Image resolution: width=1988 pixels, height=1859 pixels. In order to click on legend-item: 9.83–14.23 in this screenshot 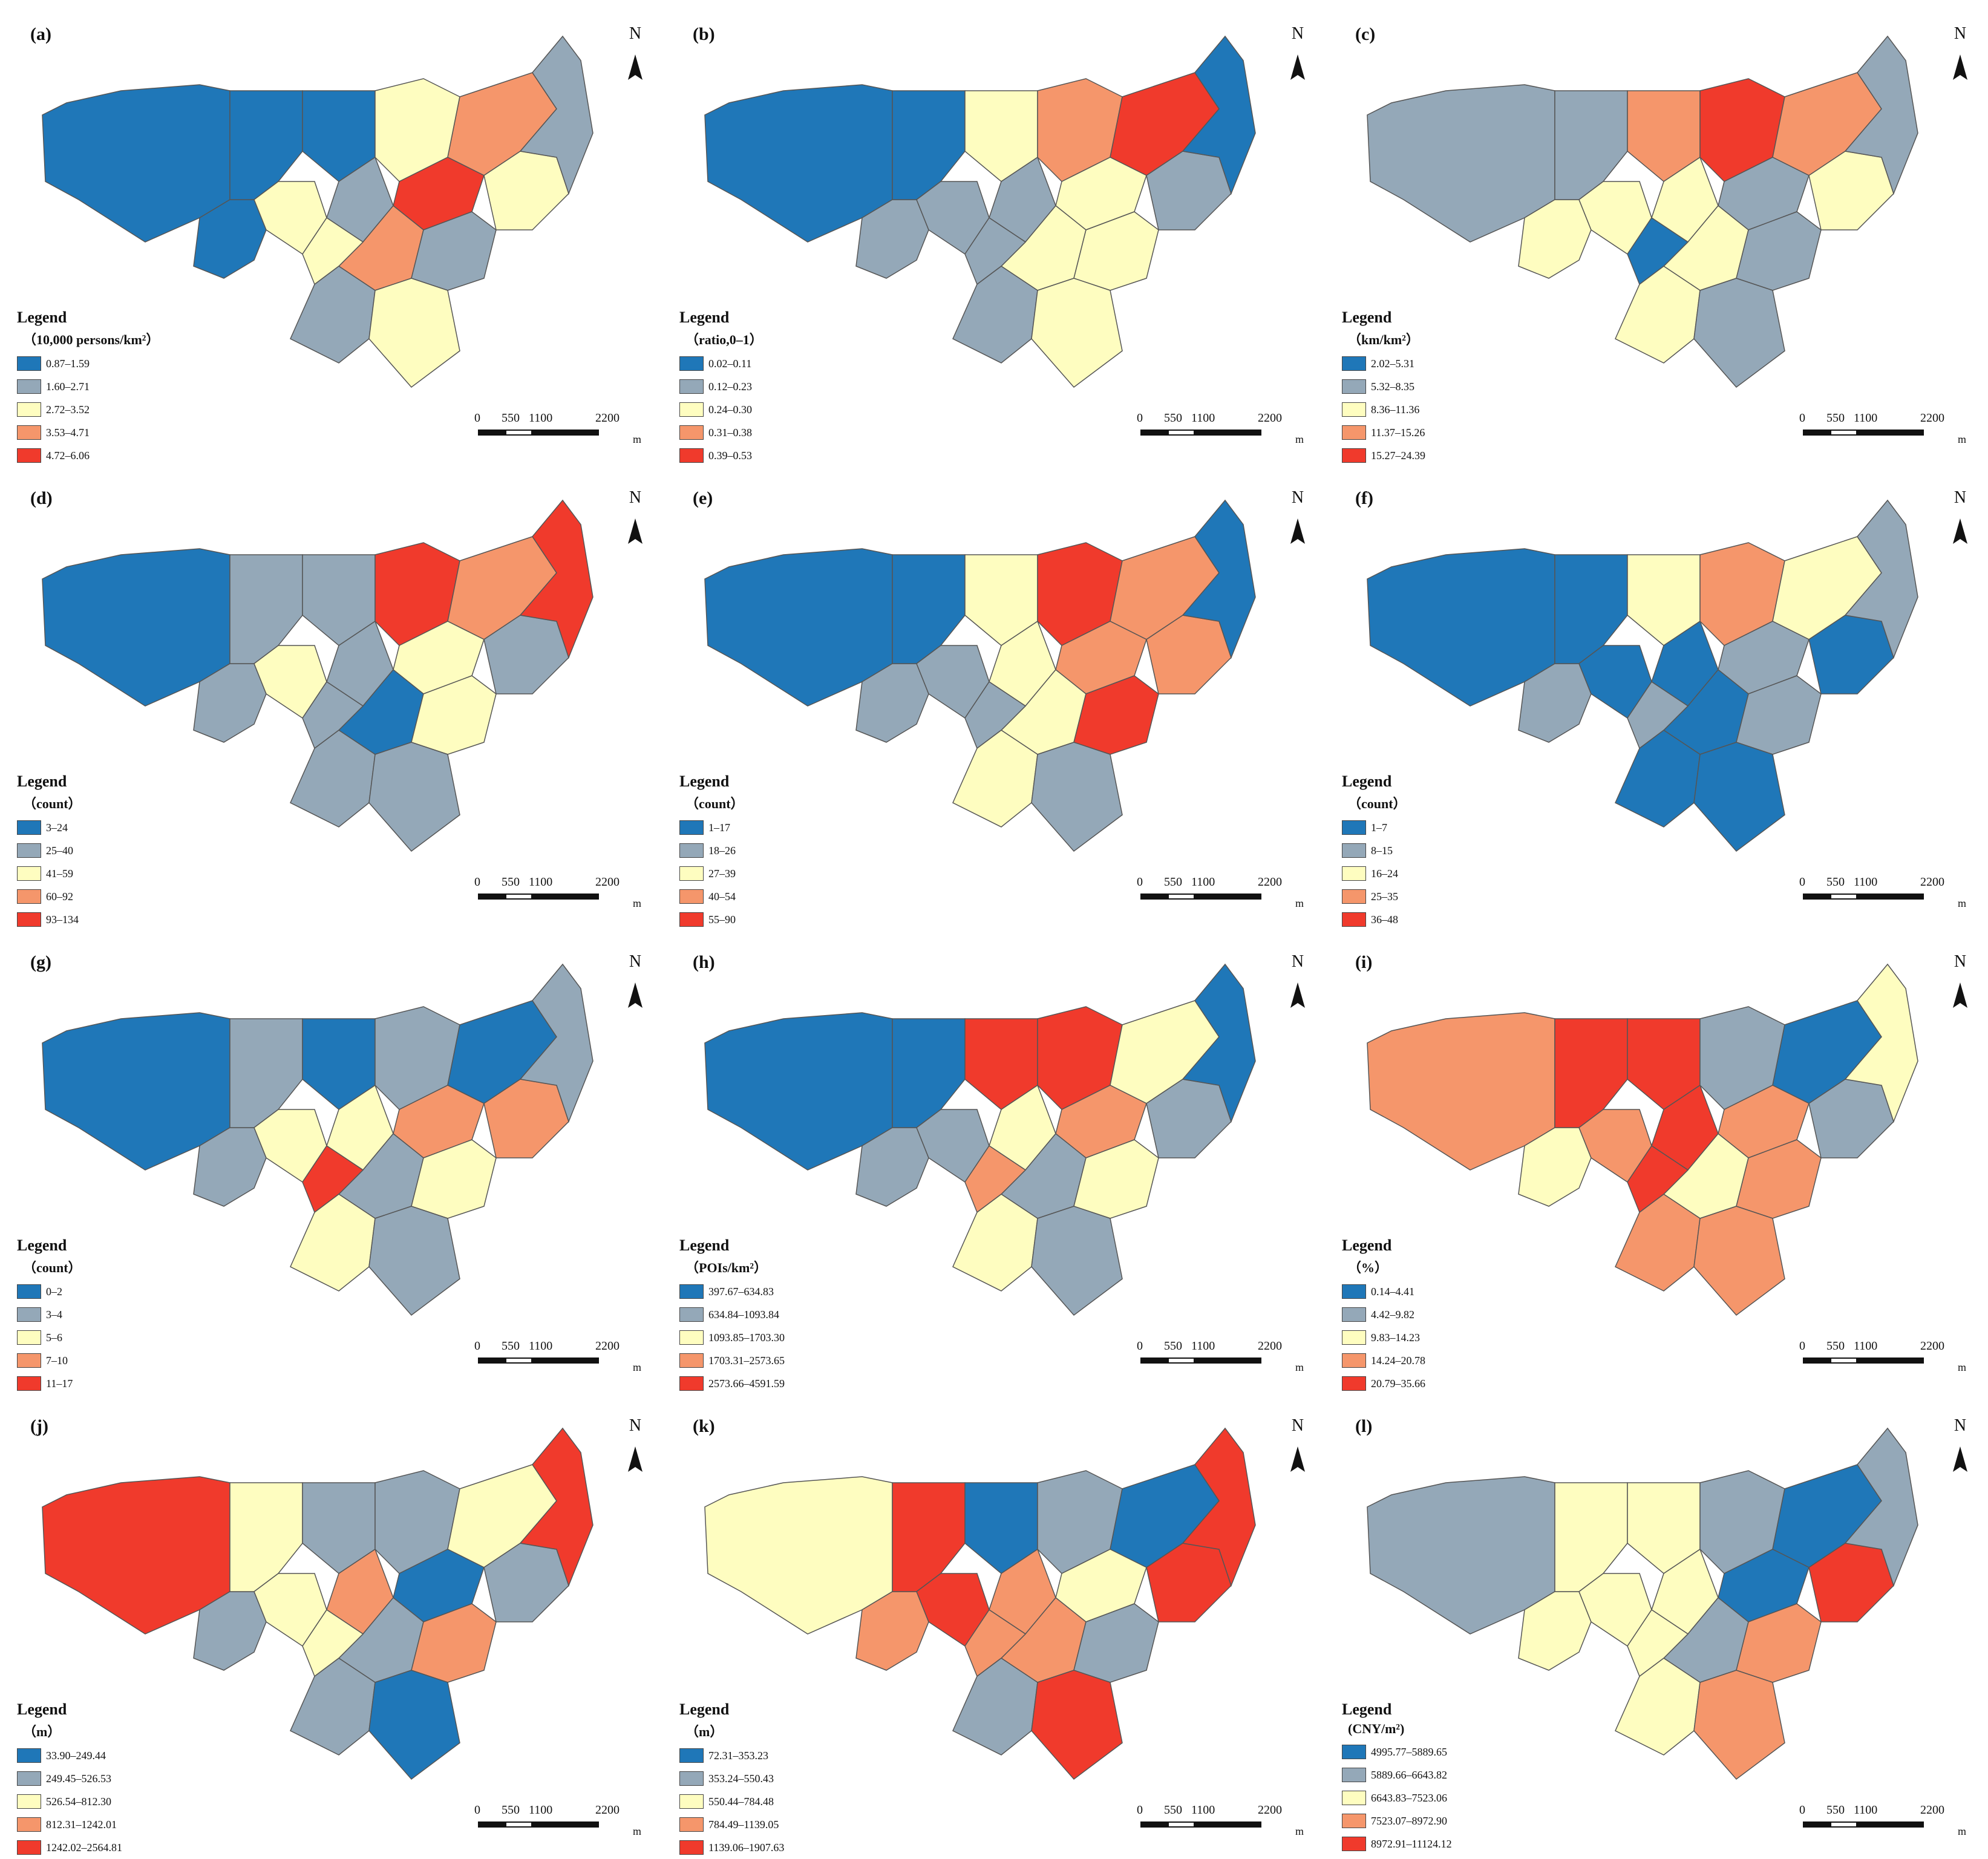, I will do `click(1383, 1337)`.